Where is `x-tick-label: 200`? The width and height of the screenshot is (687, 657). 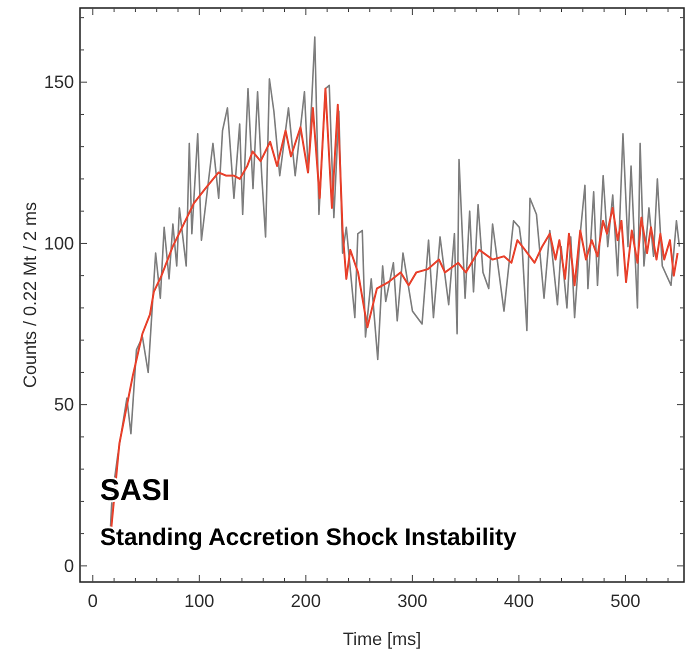 x-tick-label: 200 is located at coordinates (305, 601).